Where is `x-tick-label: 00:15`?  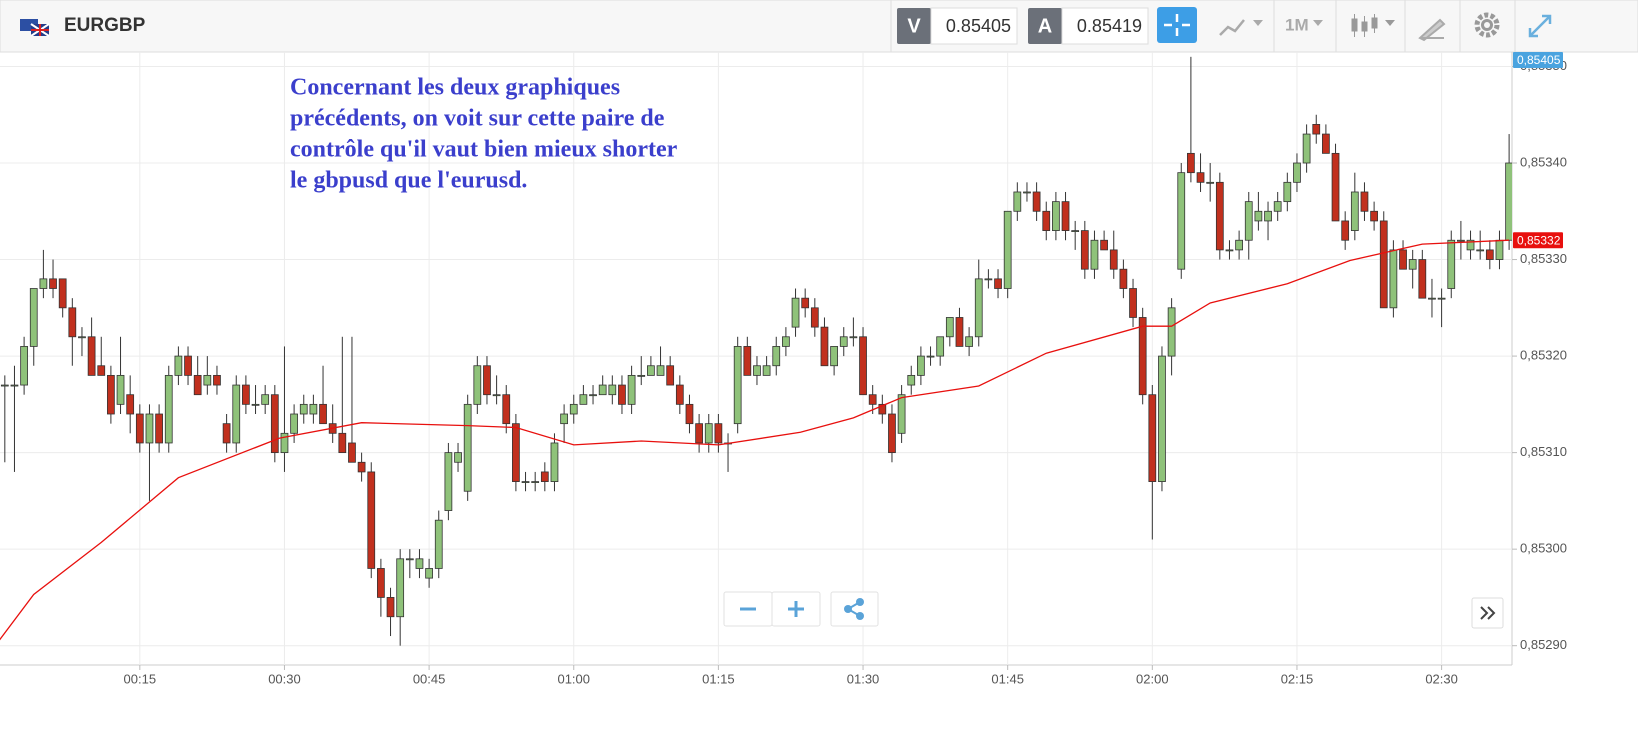 x-tick-label: 00:15 is located at coordinates (140, 678).